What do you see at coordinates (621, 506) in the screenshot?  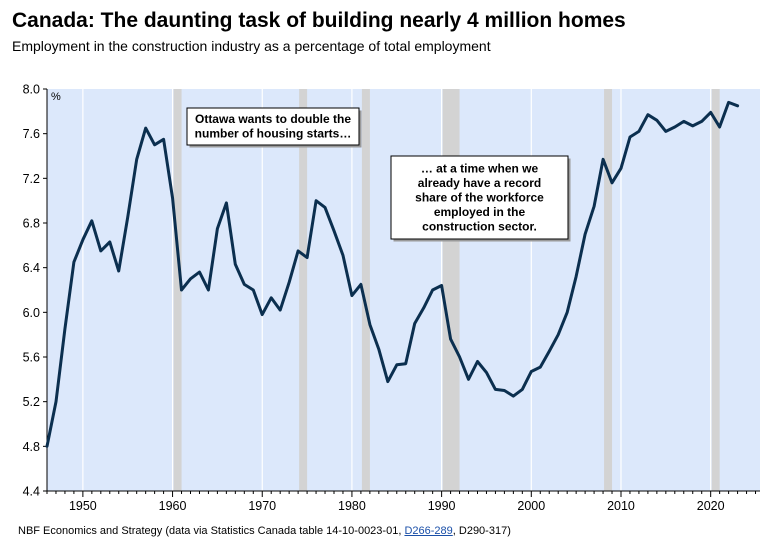 I see `x-tick-label: 2010` at bounding box center [621, 506].